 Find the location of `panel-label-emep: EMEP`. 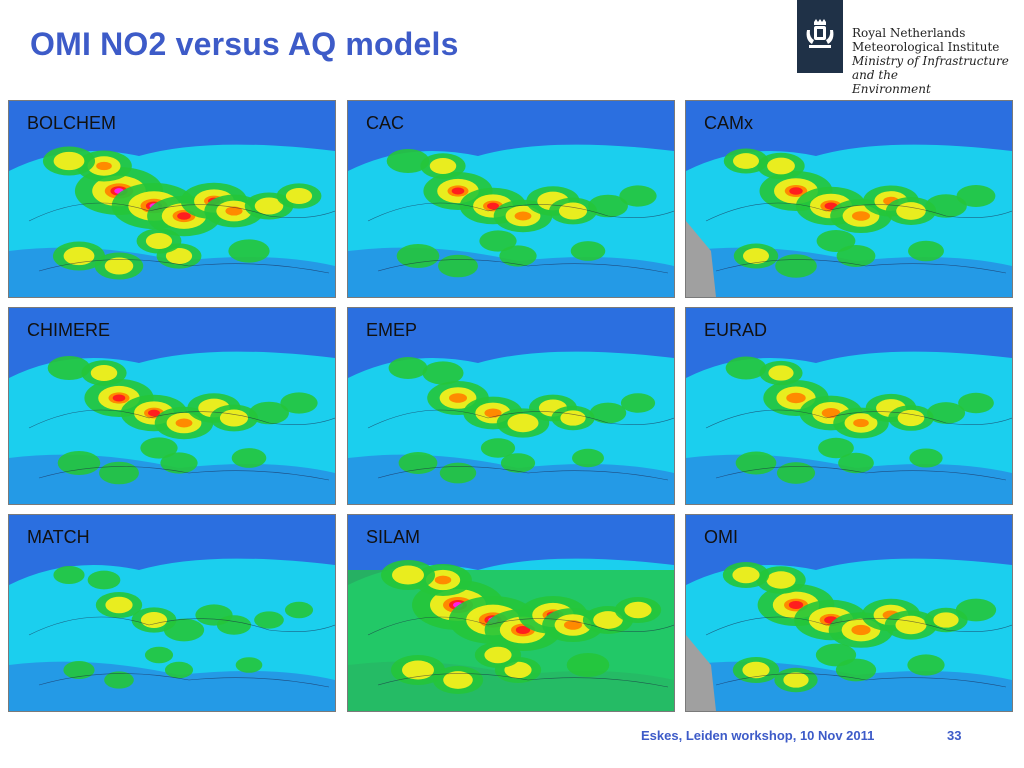

panel-label-emep: EMEP is located at coordinates (392, 330).